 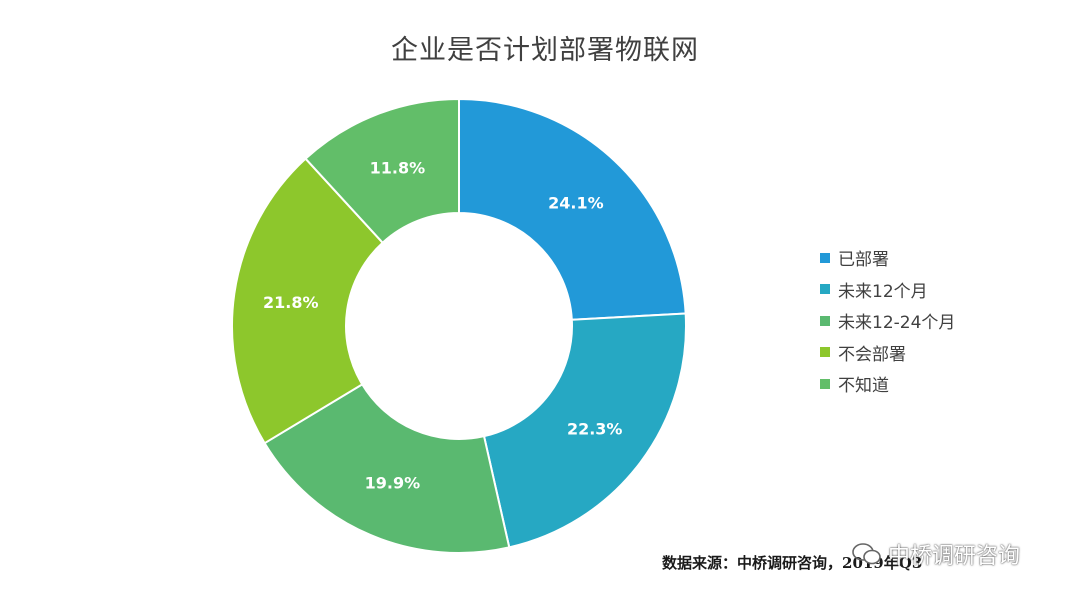 I want to click on slice-data-label-3: 19.9%, so click(x=393, y=482).